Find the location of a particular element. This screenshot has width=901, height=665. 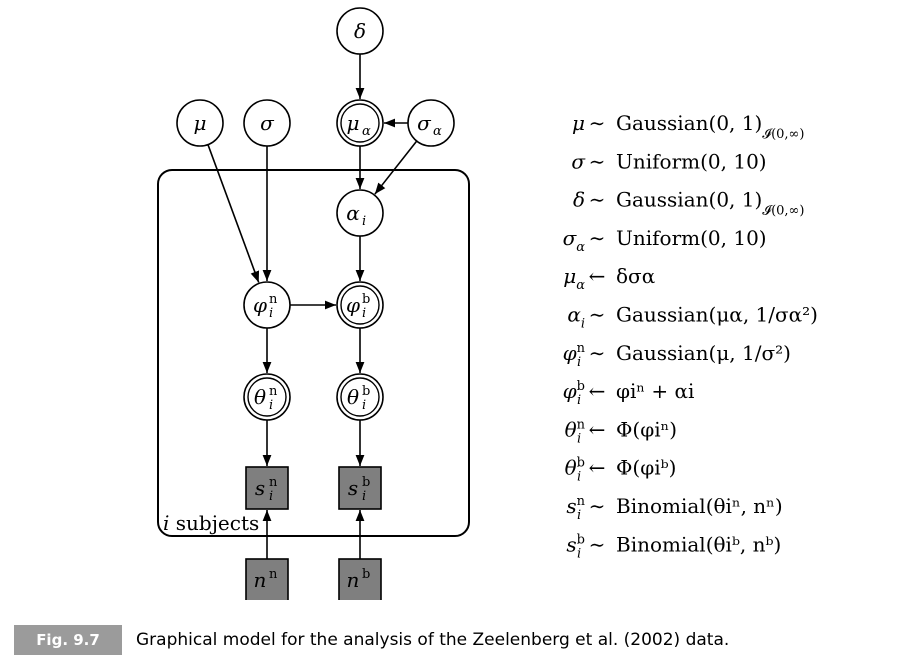

equation-lhs: σα is located at coordinates (574, 240).